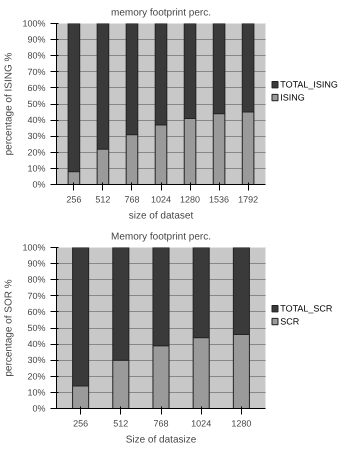 The width and height of the screenshot is (350, 461). What do you see at coordinates (306, 309) in the screenshot?
I see `legend-label: TOTAL_SCR` at bounding box center [306, 309].